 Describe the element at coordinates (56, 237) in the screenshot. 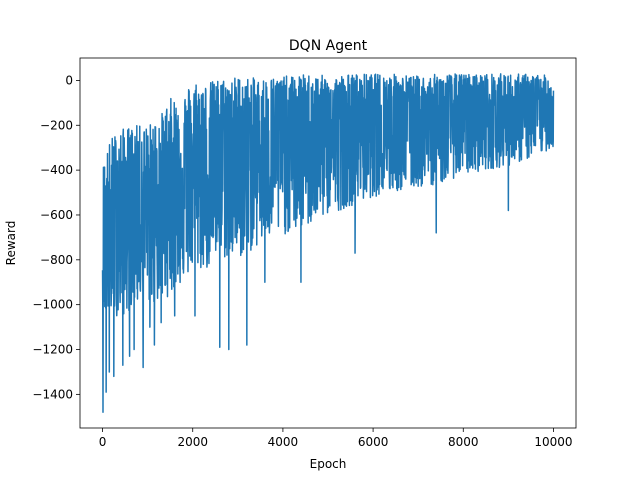

I see `y-axis: −1400 −1200 −1000 −800 −600 −400 −200 0` at that location.